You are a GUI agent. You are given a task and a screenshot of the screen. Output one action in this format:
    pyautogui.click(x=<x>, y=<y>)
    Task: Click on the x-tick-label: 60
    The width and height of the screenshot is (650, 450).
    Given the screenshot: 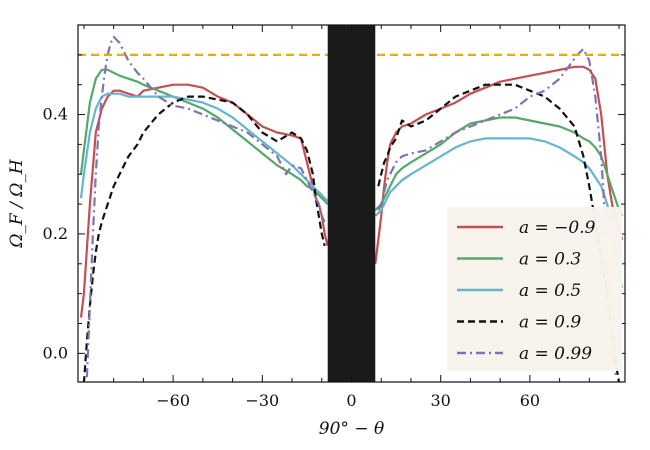 What is the action you would take?
    pyautogui.click(x=530, y=400)
    